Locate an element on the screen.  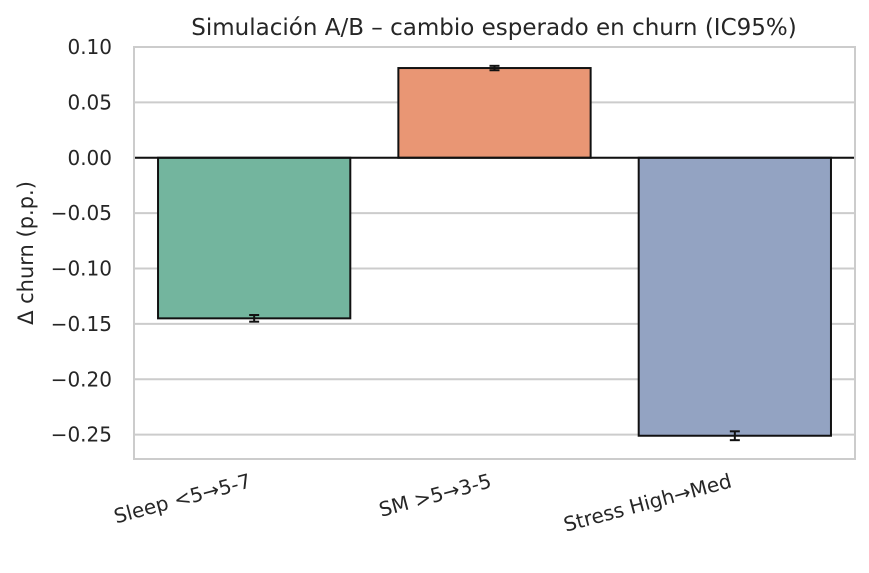
y-tick-label: 0.05 is located at coordinates (89, 102).